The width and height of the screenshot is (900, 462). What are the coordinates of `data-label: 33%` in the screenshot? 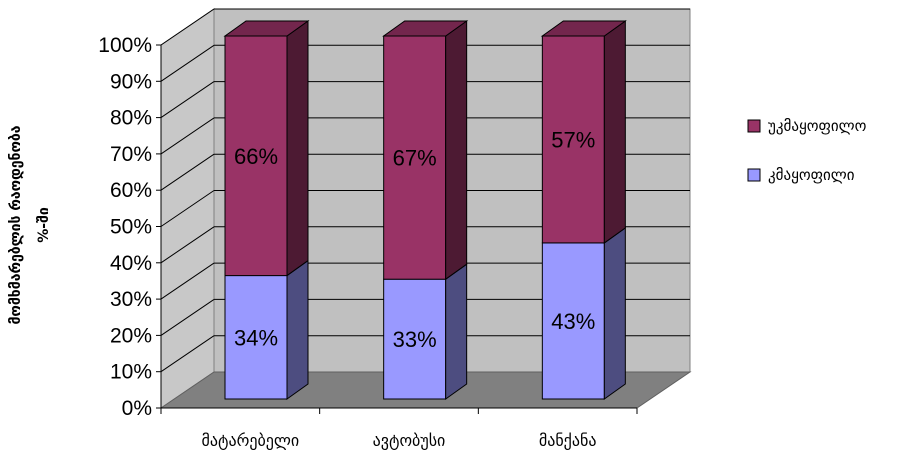 It's located at (415, 339).